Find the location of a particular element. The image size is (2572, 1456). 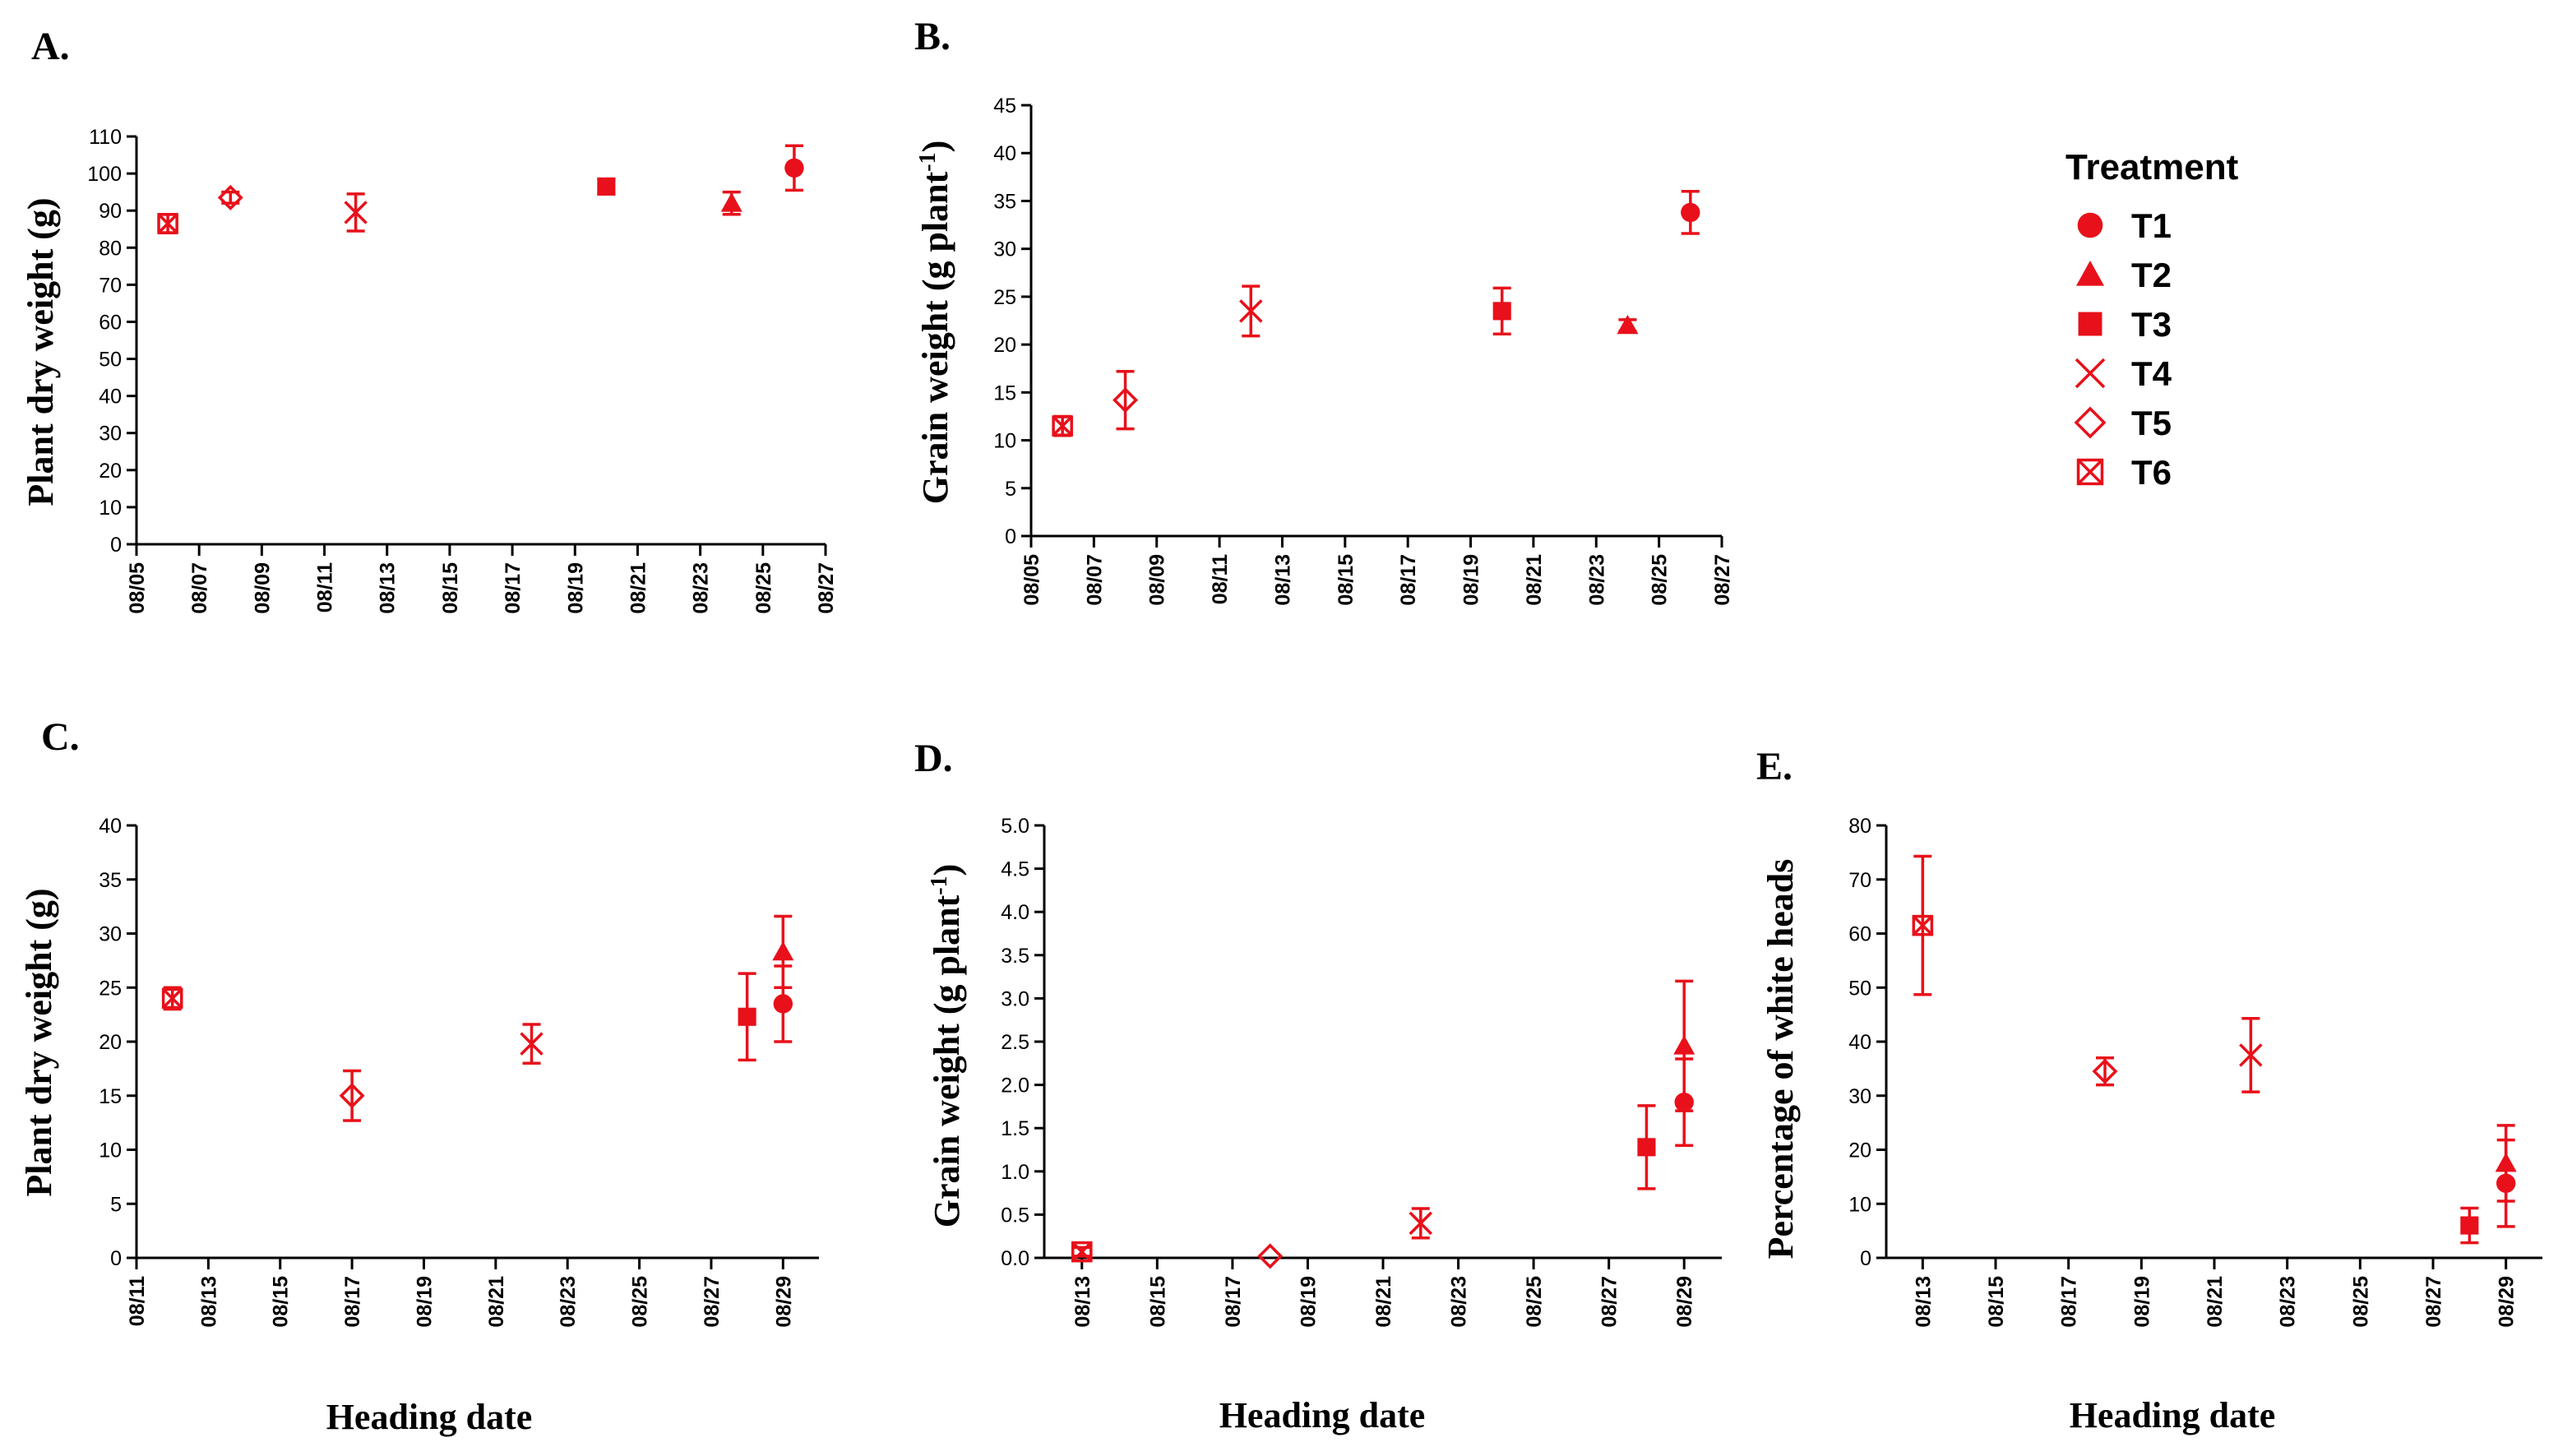

point-c-t1 is located at coordinates (783, 1003).